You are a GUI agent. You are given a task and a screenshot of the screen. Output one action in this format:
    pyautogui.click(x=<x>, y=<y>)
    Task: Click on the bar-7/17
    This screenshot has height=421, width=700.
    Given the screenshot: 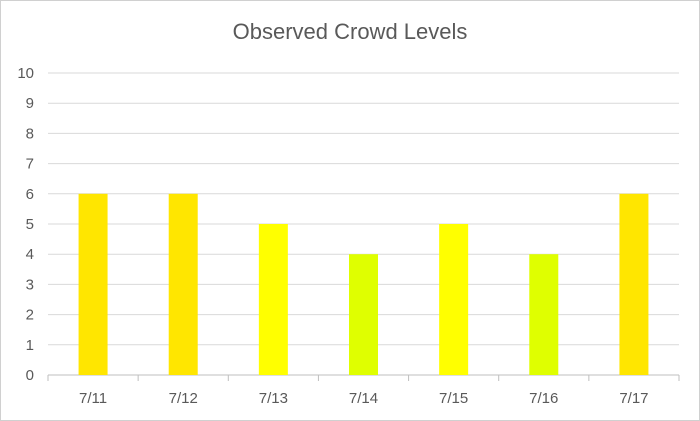 What is the action you would take?
    pyautogui.click(x=634, y=284)
    